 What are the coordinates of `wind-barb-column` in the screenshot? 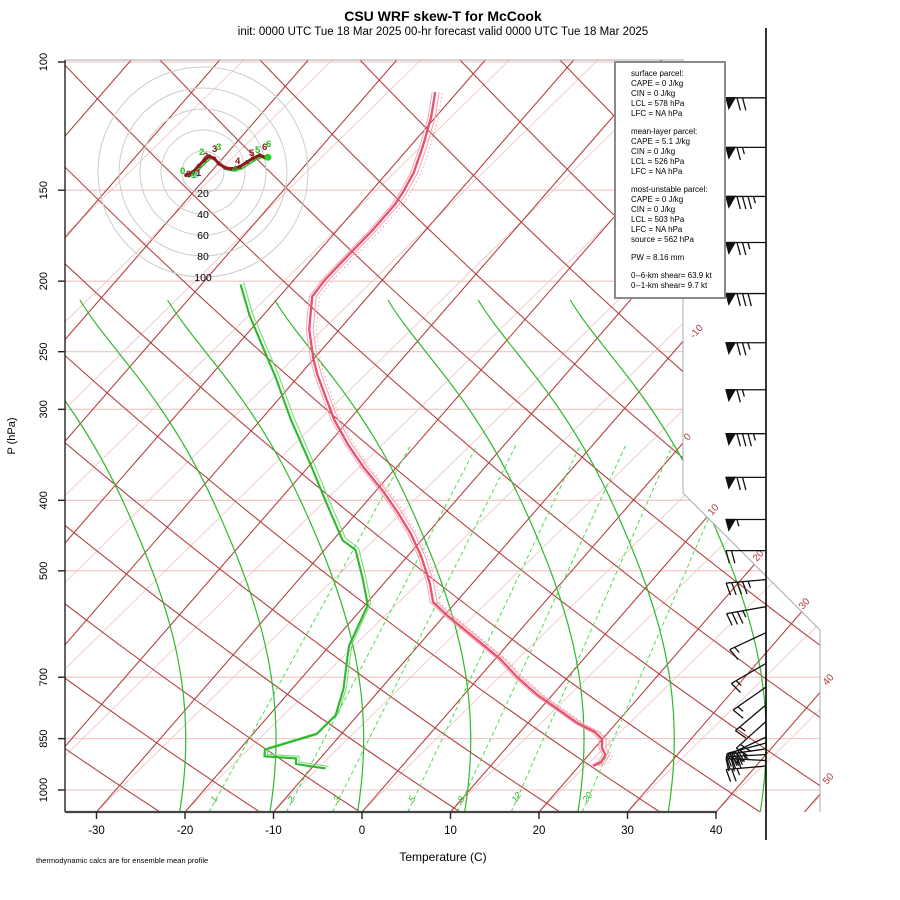 It's located at (746, 434).